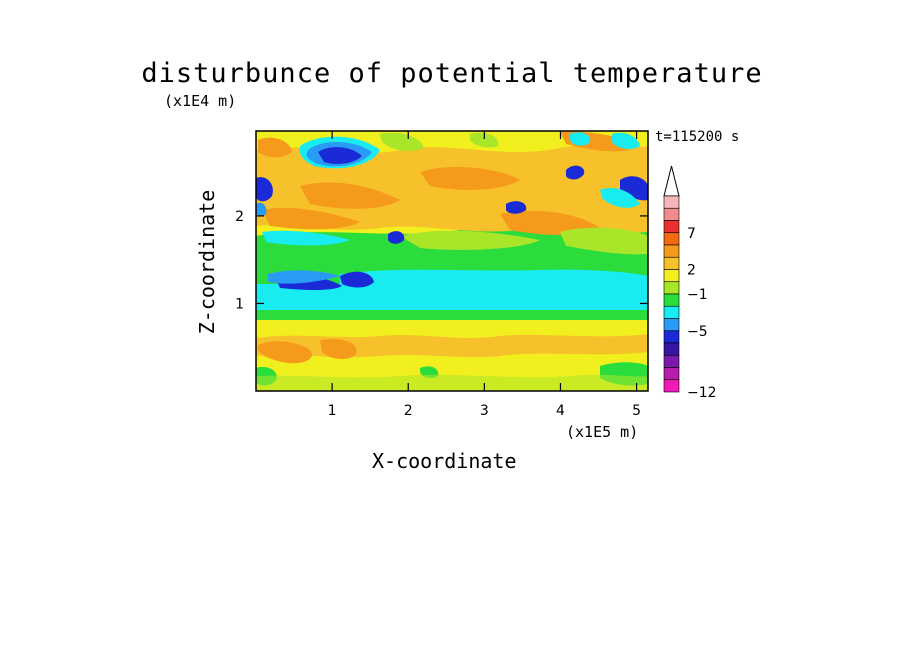 The width and height of the screenshot is (904, 654). What do you see at coordinates (452, 346) in the screenshot?
I see `patch-warmer-low` at bounding box center [452, 346].